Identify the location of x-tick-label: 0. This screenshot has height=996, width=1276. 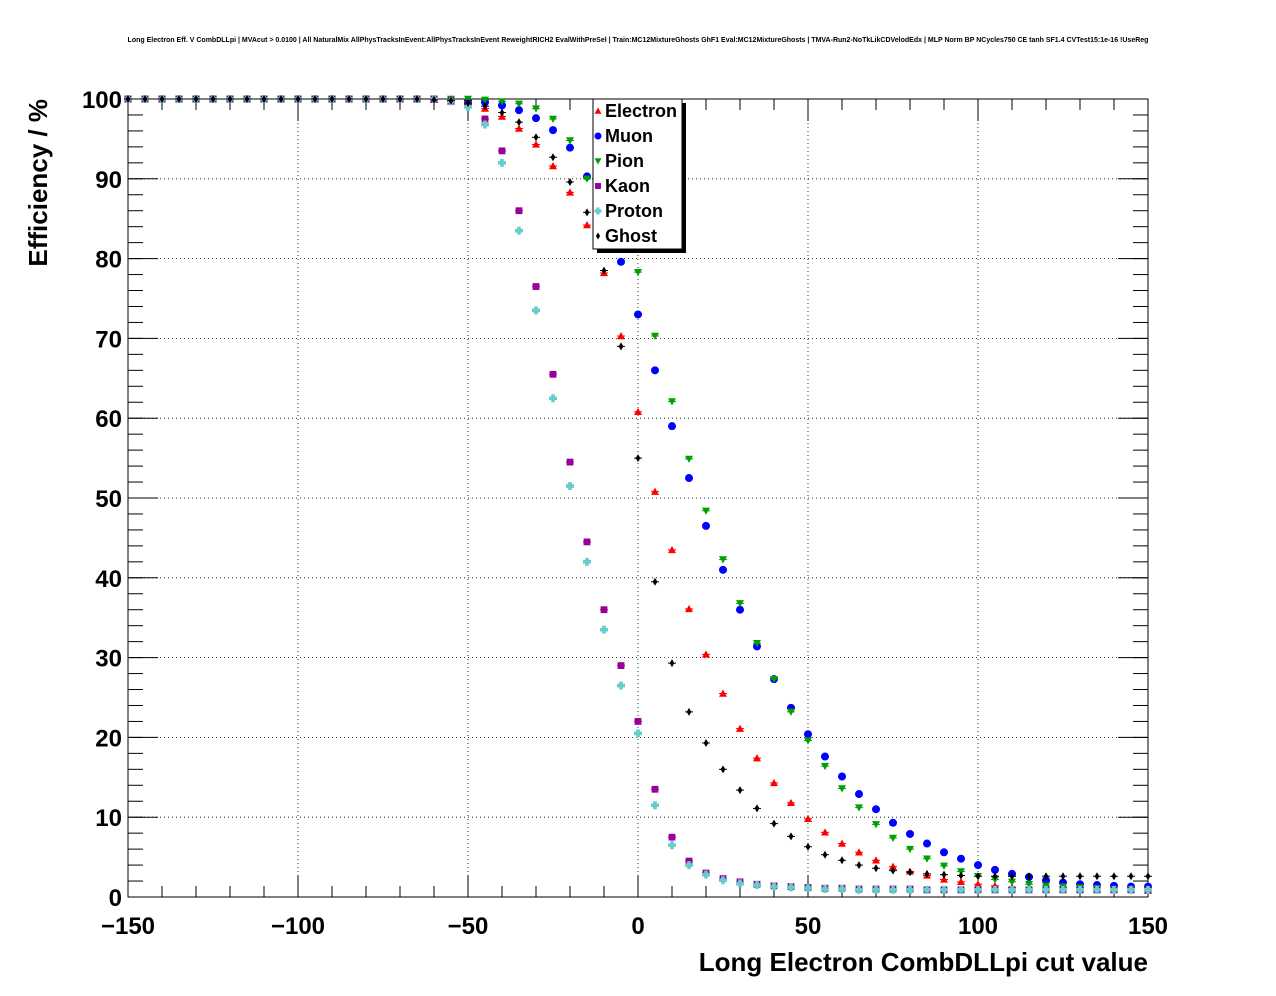
(637, 926).